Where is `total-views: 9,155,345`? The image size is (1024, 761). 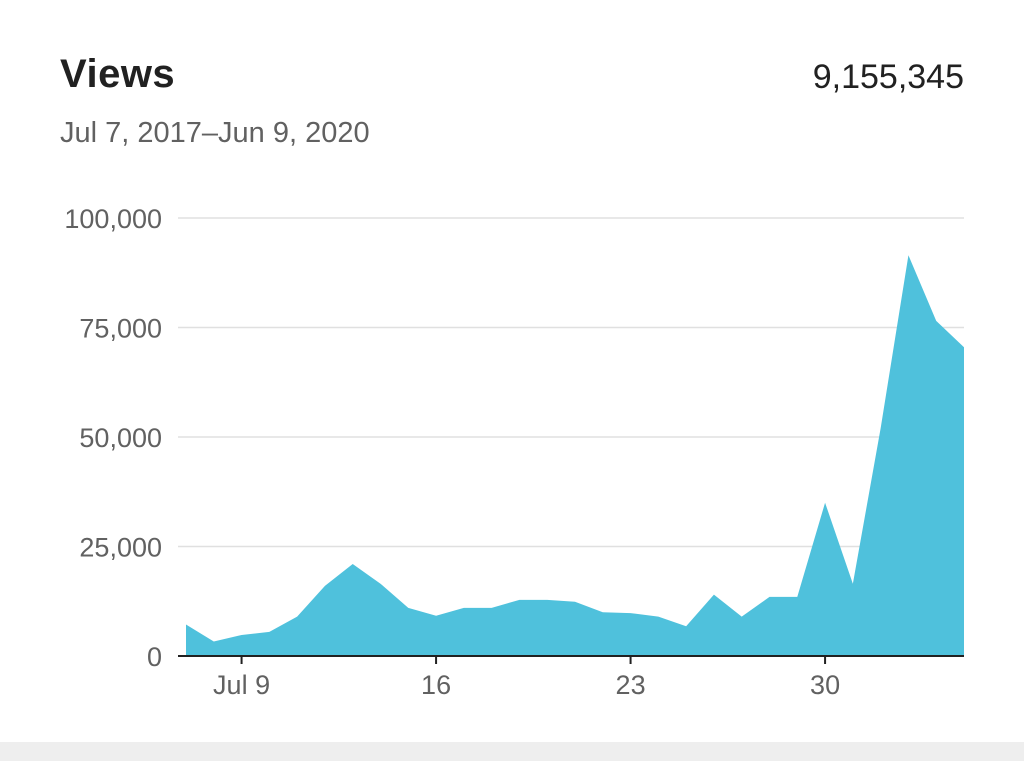 total-views: 9,155,345 is located at coordinates (888, 77).